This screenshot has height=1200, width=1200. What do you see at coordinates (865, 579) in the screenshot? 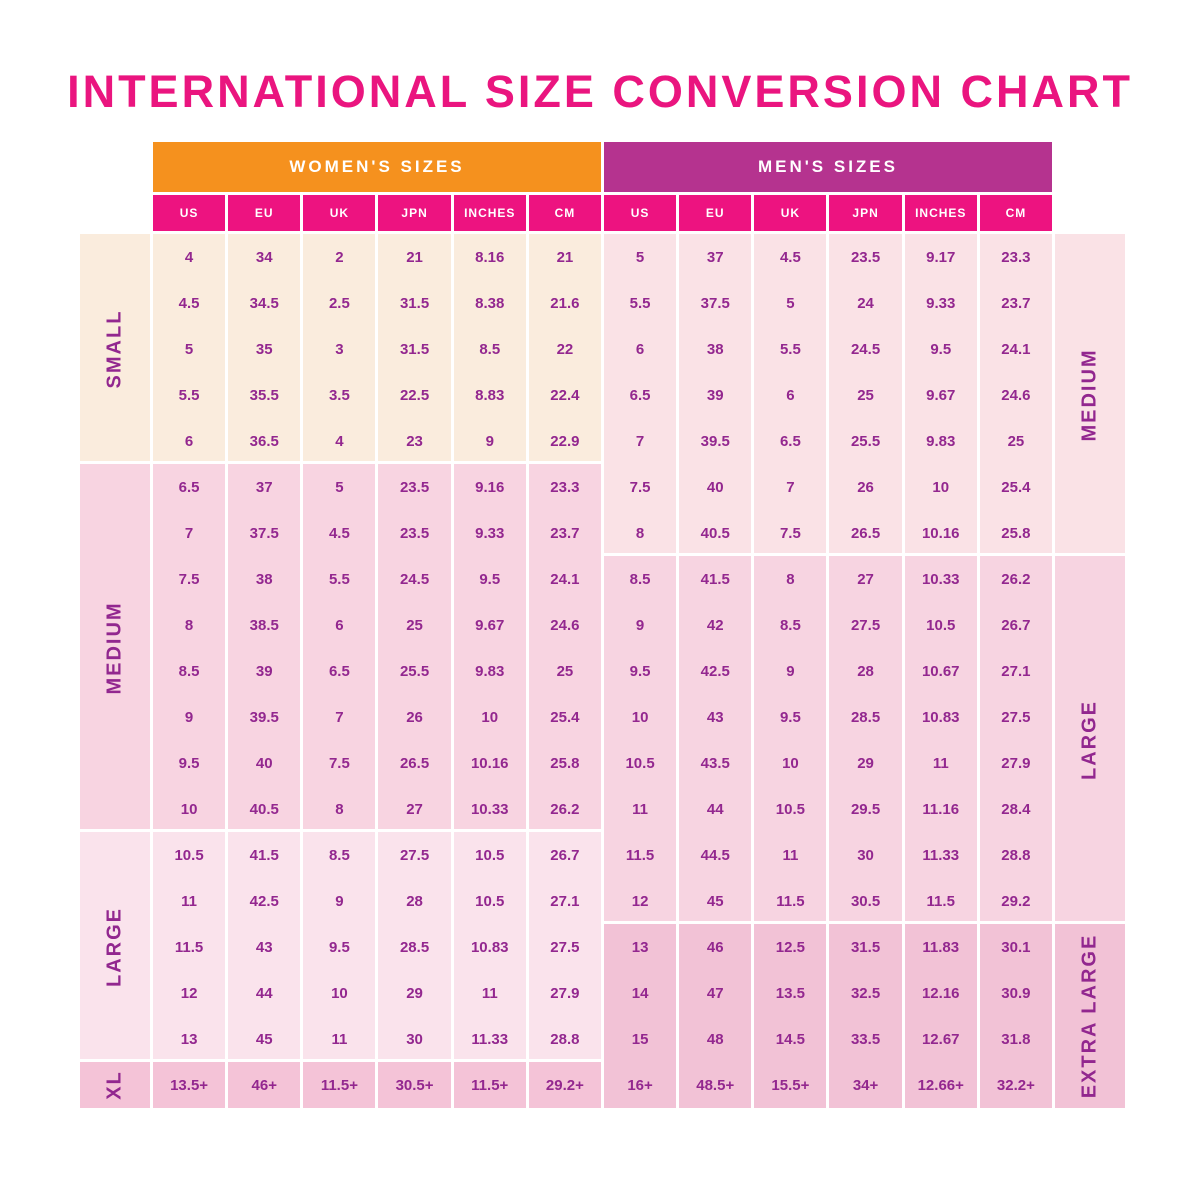
I see `size-cell: 27` at bounding box center [865, 579].